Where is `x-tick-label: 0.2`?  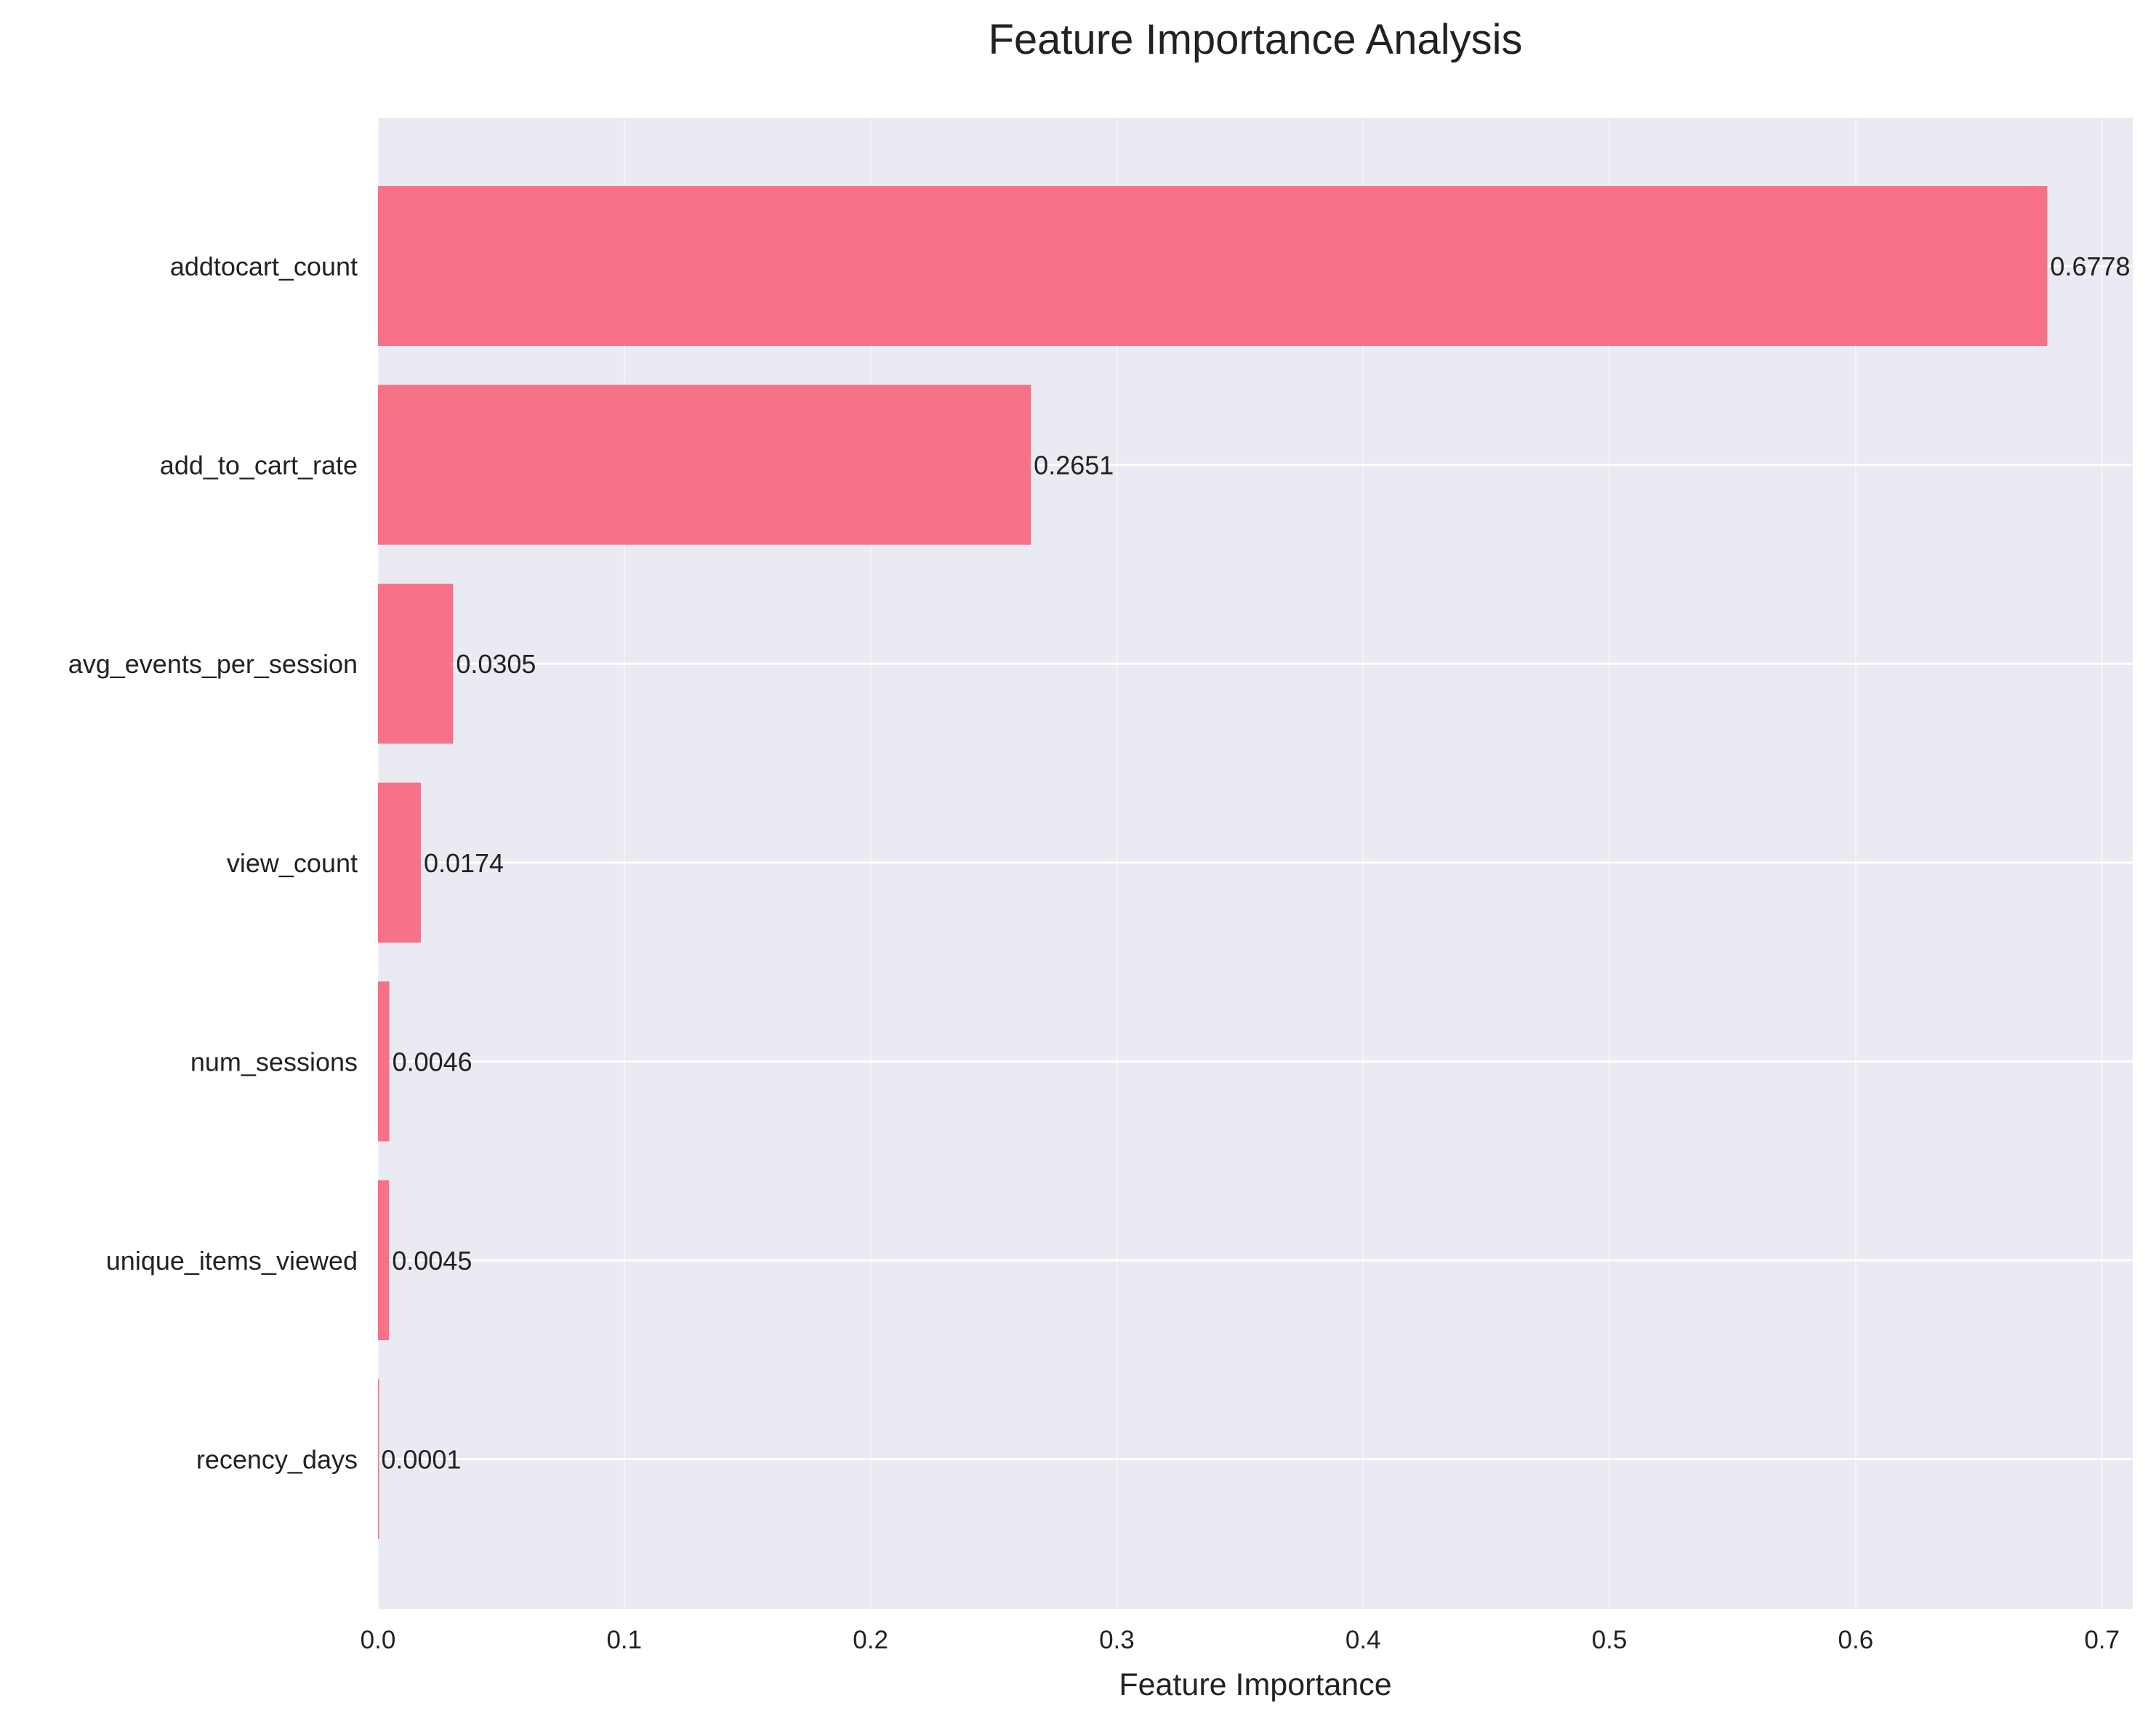
x-tick-label: 0.2 is located at coordinates (870, 1640).